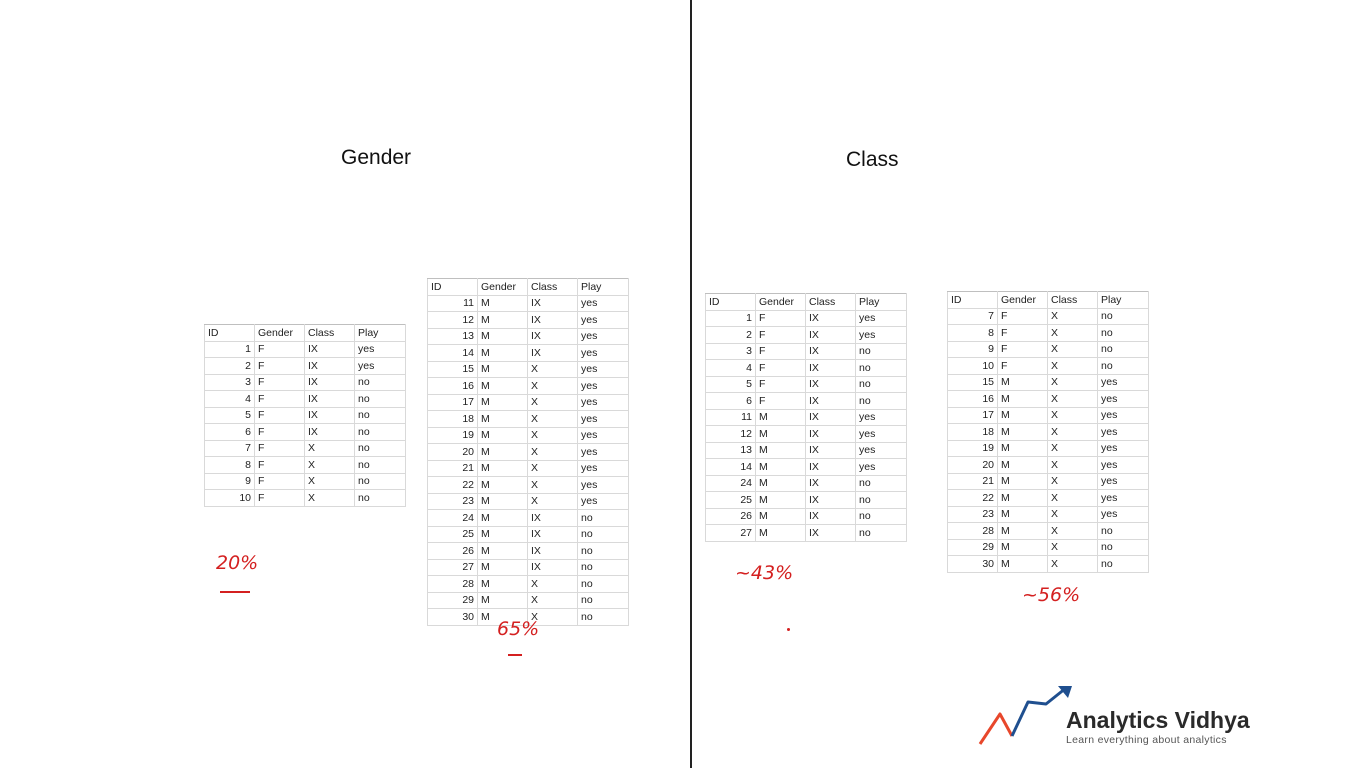  What do you see at coordinates (229, 448) in the screenshot?
I see `table-cell: 7` at bounding box center [229, 448].